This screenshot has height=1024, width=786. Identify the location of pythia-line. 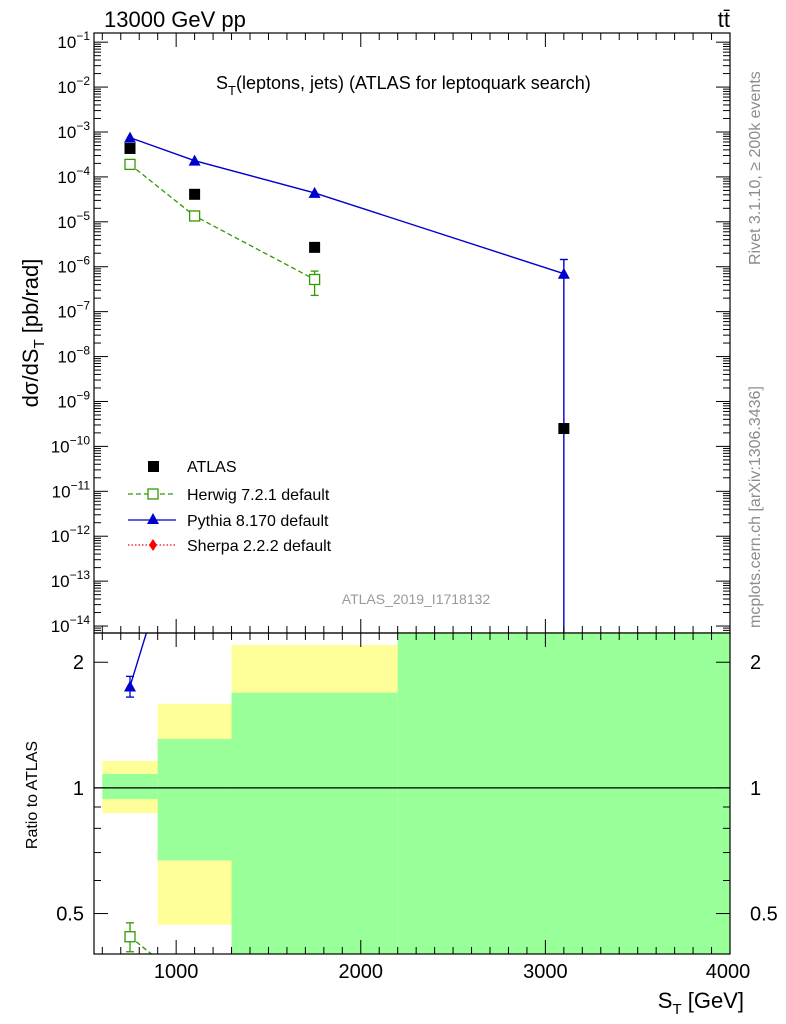
(347, 205).